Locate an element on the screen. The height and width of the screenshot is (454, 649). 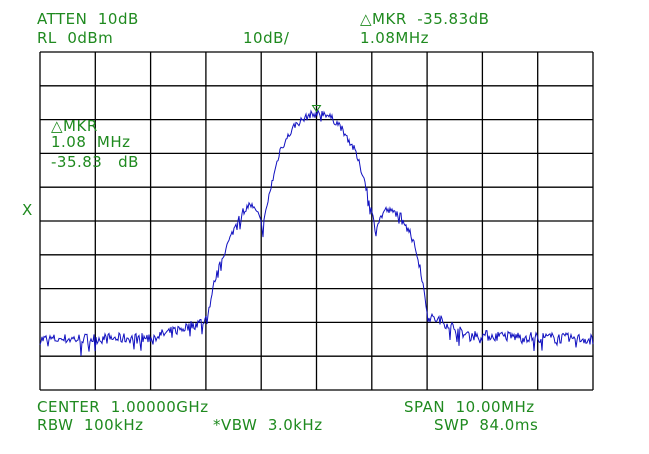
marker-triangle-icon is located at coordinates (316, 108).